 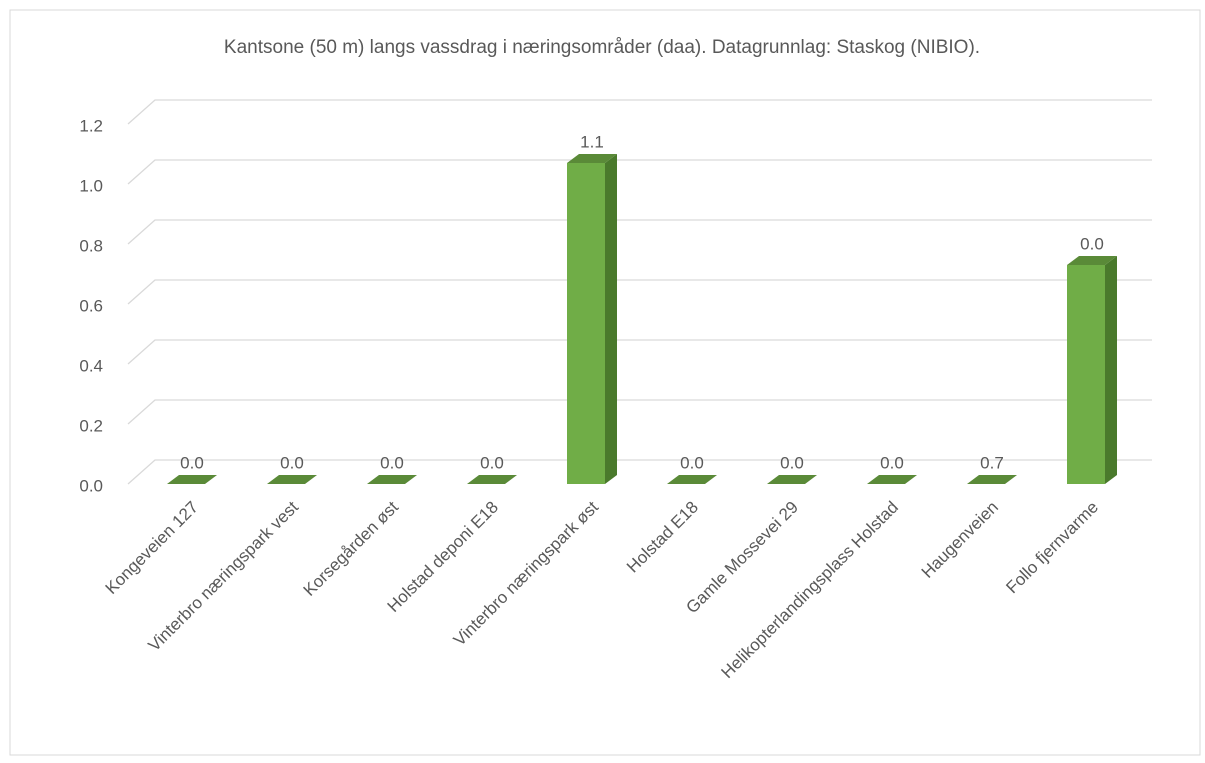 I want to click on data-label: 0.7, so click(x=992, y=462).